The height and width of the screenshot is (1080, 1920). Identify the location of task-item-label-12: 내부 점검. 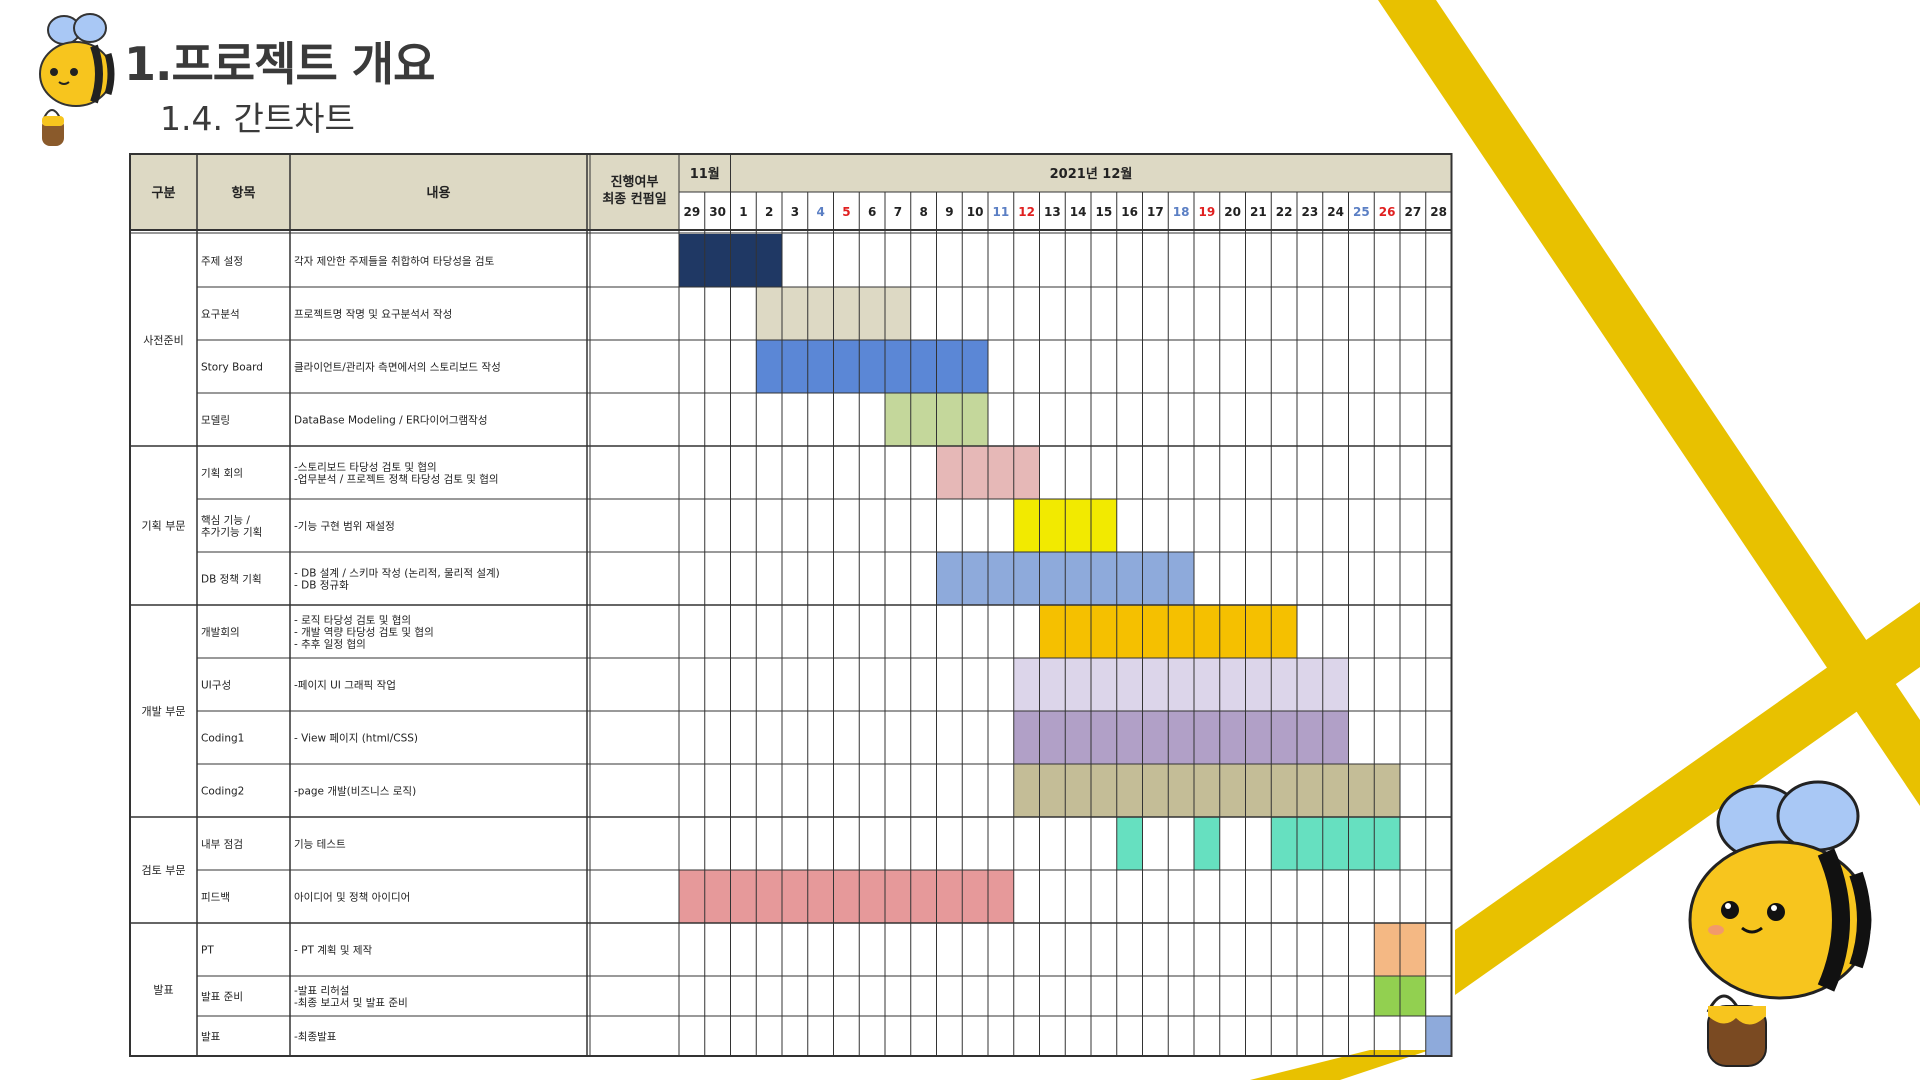
(222, 845).